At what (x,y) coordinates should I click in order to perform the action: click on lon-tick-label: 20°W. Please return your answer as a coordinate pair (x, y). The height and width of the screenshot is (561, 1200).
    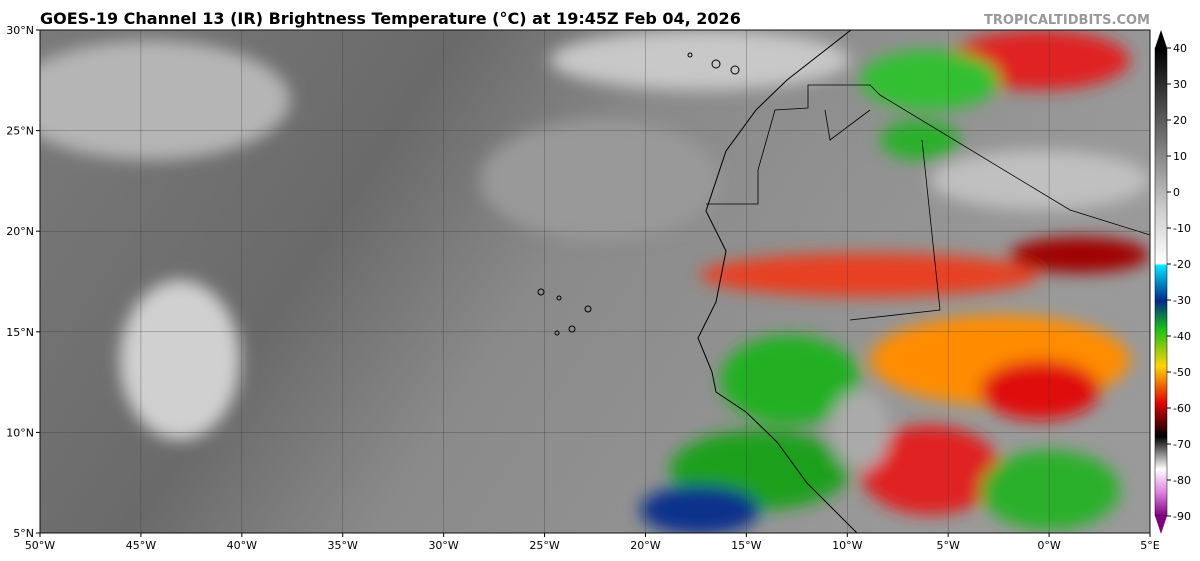
    Looking at the image, I should click on (645, 545).